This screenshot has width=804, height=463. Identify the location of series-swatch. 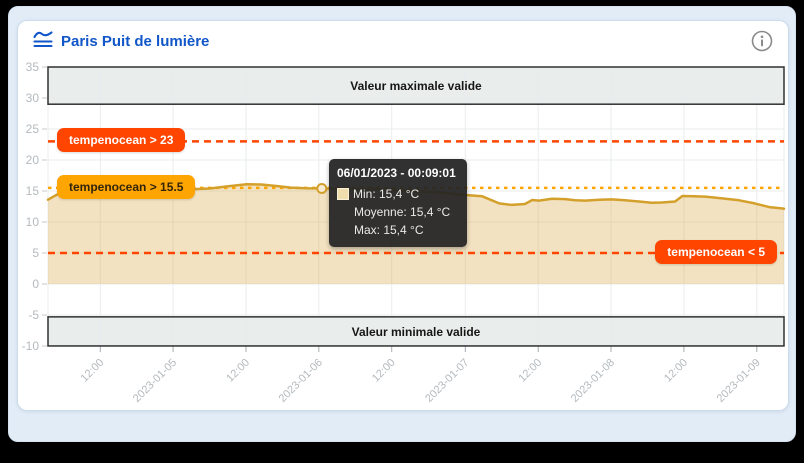
(343, 194).